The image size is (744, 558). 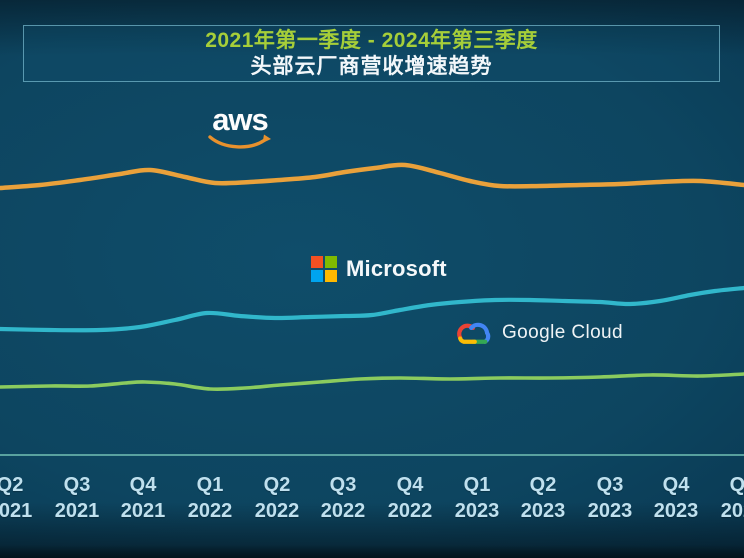 What do you see at coordinates (543, 498) in the screenshot?
I see `x-axis-label-q2-2023: Q2 2023` at bounding box center [543, 498].